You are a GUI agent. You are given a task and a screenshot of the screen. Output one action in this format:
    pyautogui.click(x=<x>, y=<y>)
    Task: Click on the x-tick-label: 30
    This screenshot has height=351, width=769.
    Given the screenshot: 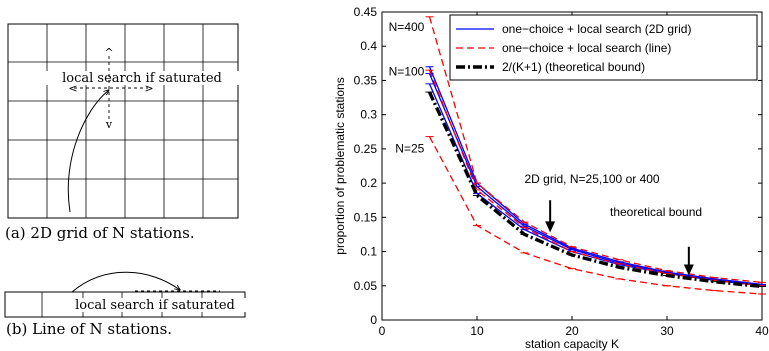 What is the action you would take?
    pyautogui.click(x=667, y=331)
    